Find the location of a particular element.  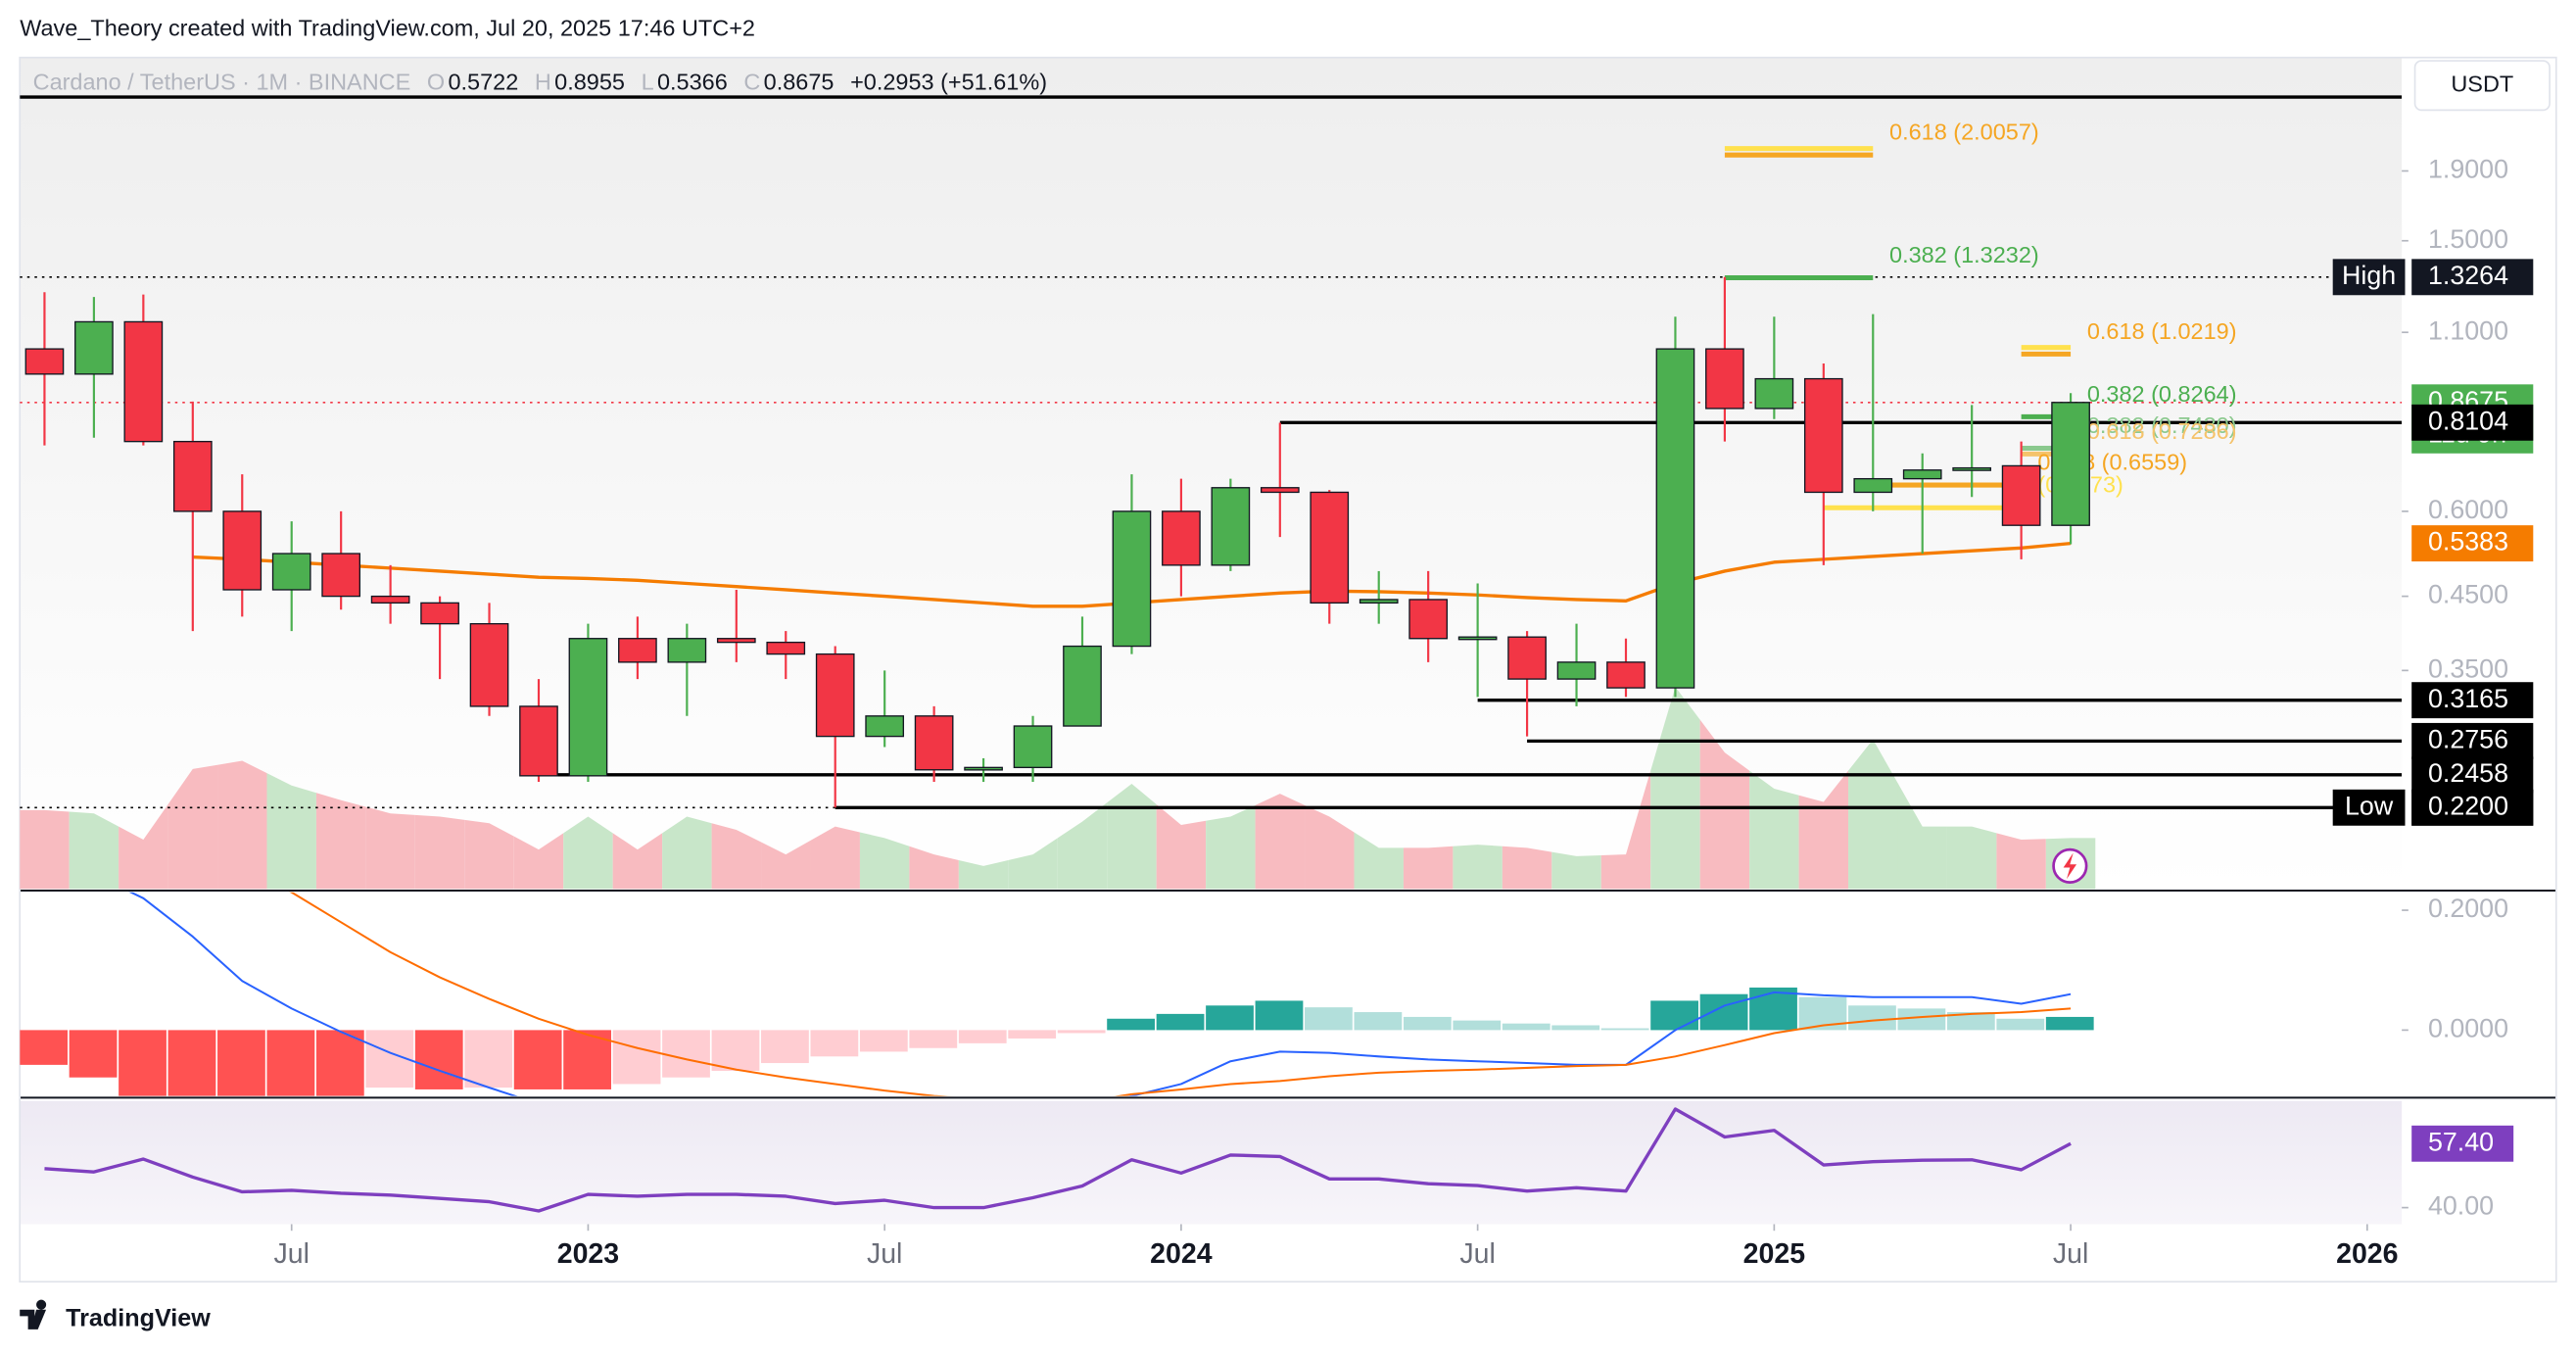

price-marker-label: 0.2756 is located at coordinates (2468, 738).